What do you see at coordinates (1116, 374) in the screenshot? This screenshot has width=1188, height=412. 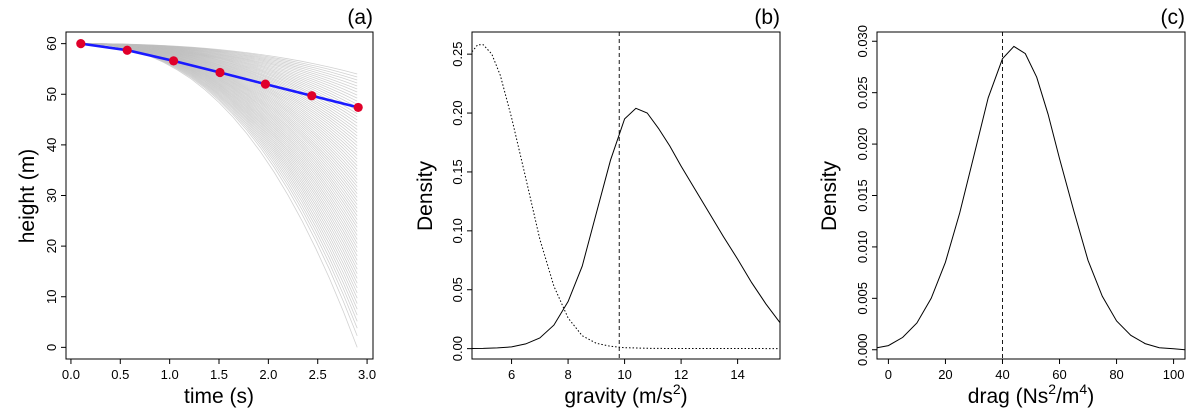 I see `x-tick-label: 80` at bounding box center [1116, 374].